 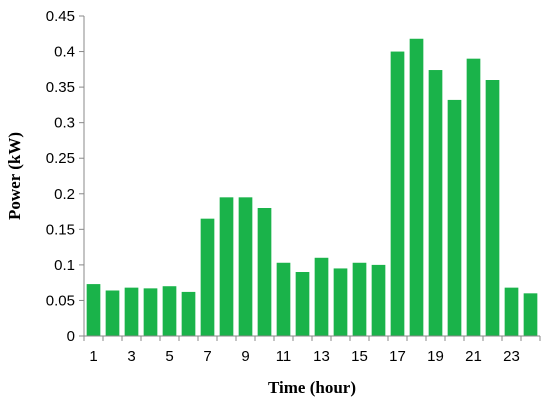 I want to click on x-tick-label: 11, so click(x=284, y=356).